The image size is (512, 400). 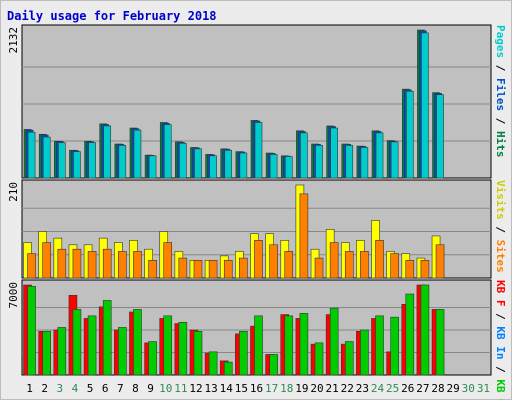 I want to click on x-tick-label: 10, so click(x=165, y=388).